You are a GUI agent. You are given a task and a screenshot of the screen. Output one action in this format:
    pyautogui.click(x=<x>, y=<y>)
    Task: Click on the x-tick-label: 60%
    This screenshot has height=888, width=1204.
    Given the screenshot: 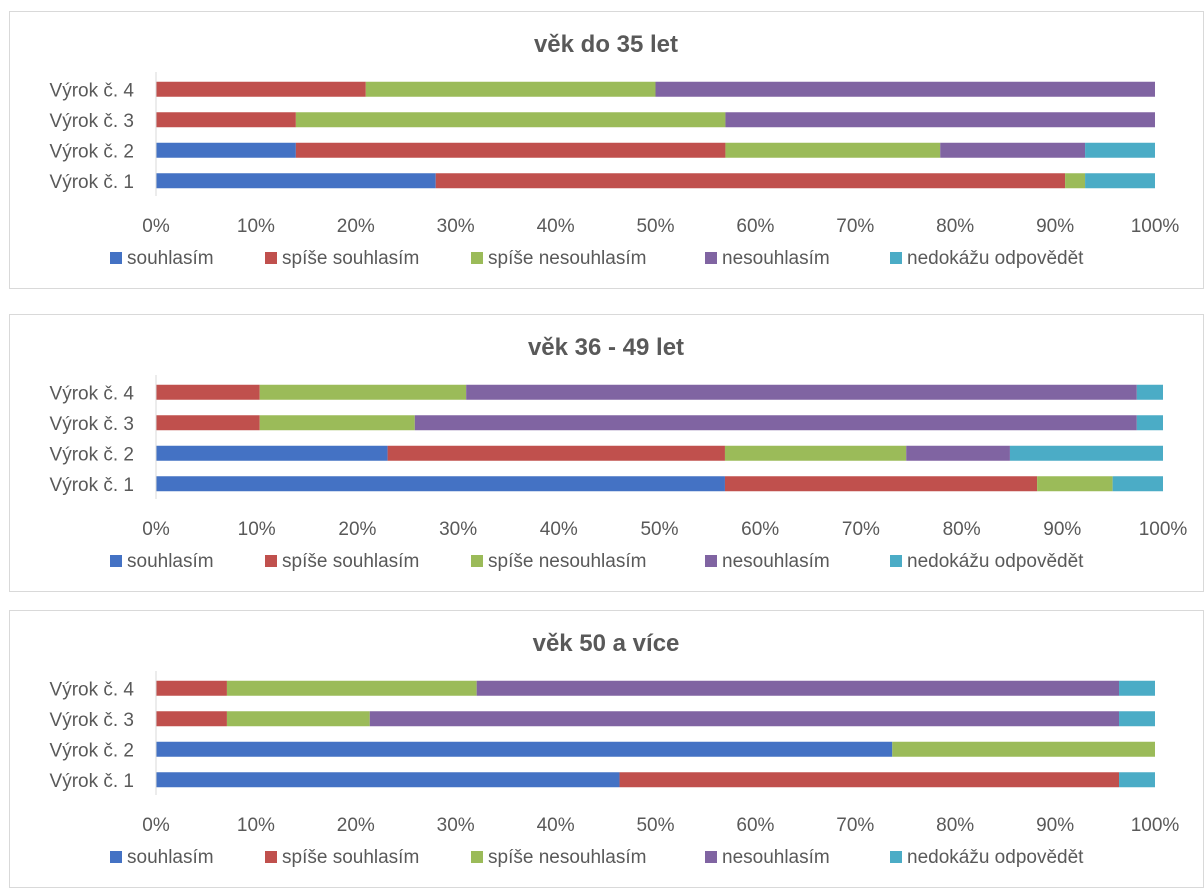 What is the action you would take?
    pyautogui.click(x=755, y=226)
    